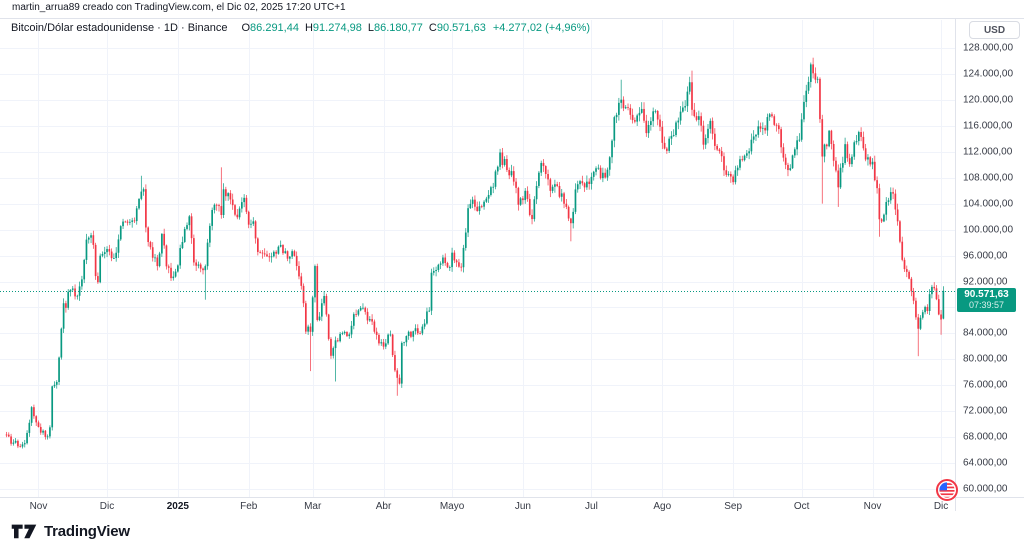 The image size is (1024, 553). What do you see at coordinates (985, 437) in the screenshot?
I see `price-axis-label: 68.000,00` at bounding box center [985, 437].